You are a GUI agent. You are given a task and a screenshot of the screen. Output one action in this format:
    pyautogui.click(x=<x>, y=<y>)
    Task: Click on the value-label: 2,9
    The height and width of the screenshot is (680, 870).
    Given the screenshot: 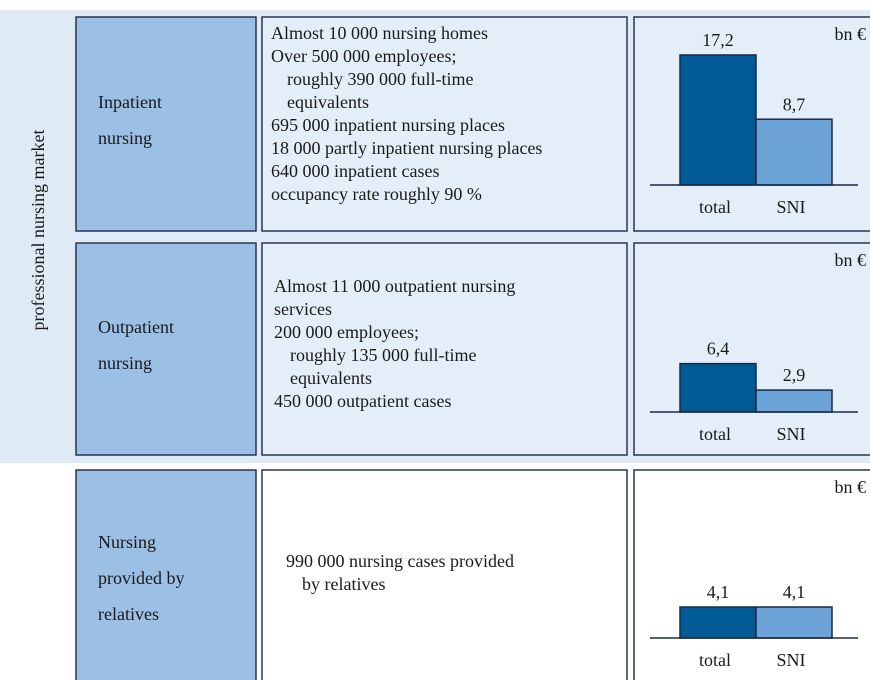 What is the action you would take?
    pyautogui.click(x=794, y=375)
    